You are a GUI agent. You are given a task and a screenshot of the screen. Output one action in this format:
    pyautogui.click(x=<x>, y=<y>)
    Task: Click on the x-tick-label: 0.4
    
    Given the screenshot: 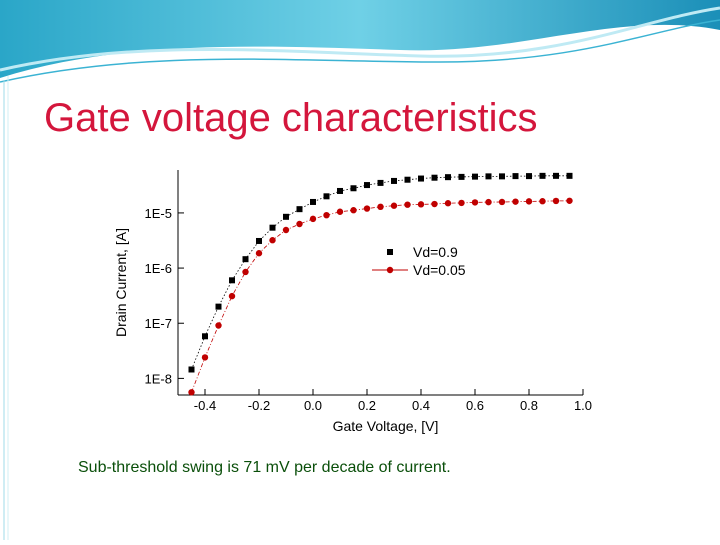 What is the action you would take?
    pyautogui.click(x=421, y=405)
    